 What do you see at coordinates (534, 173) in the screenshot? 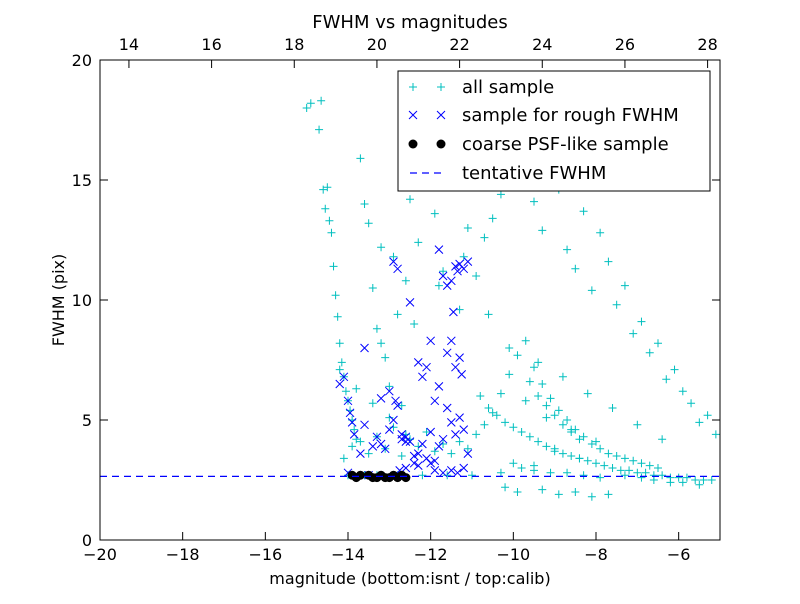
I see `legend-label: tentative FWHM` at bounding box center [534, 173].